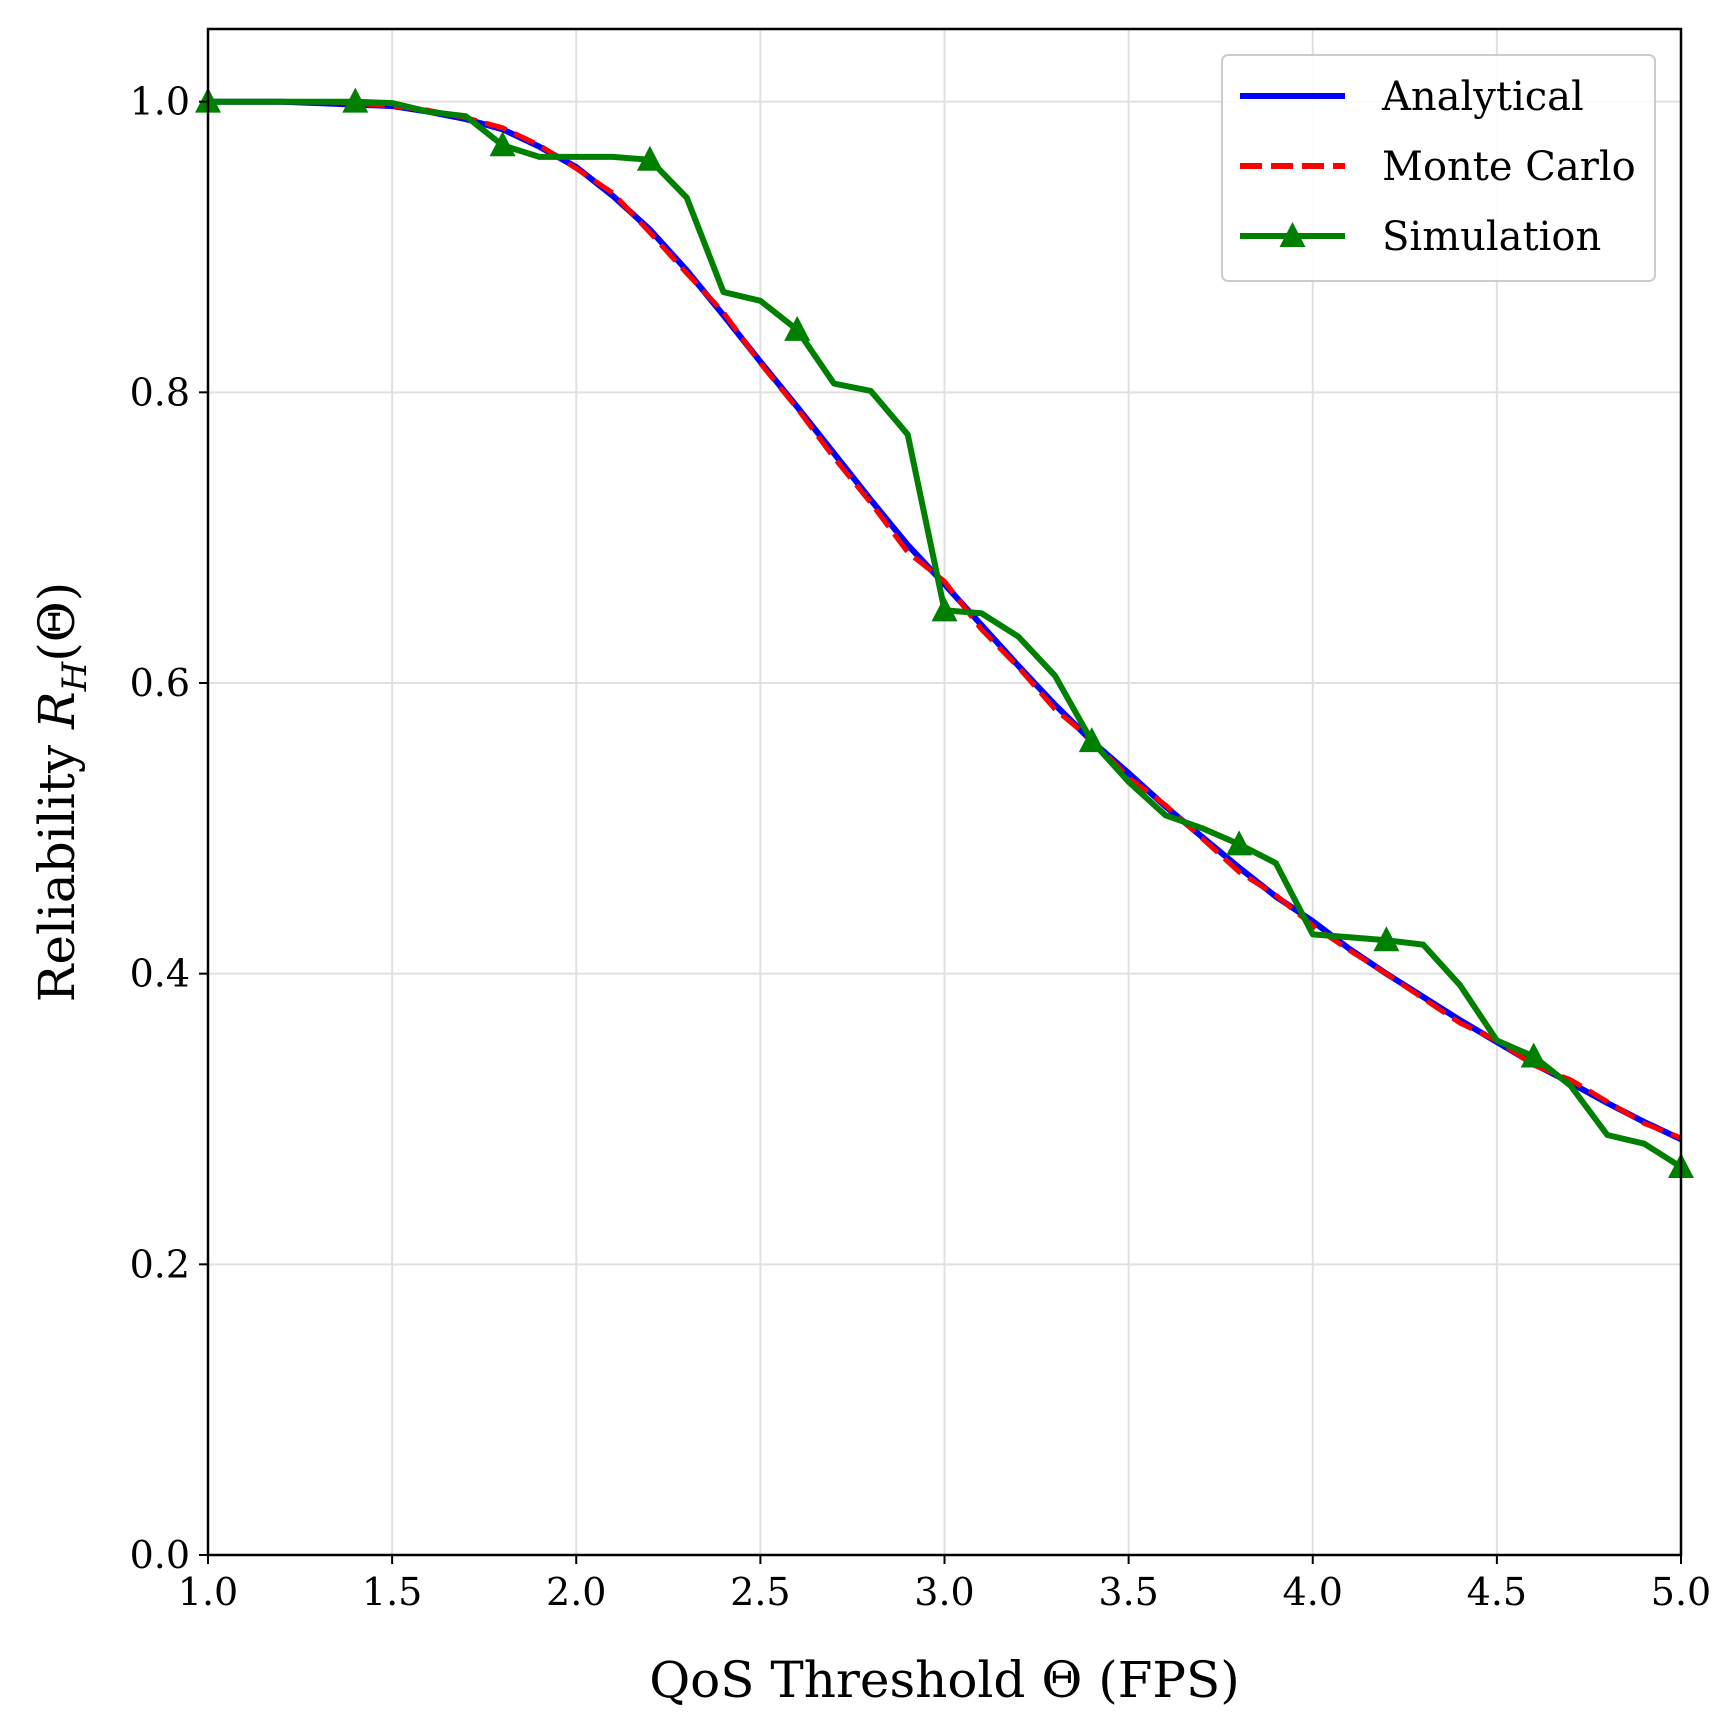  What do you see at coordinates (160, 102) in the screenshot?
I see `y-tick-label: 1.0` at bounding box center [160, 102].